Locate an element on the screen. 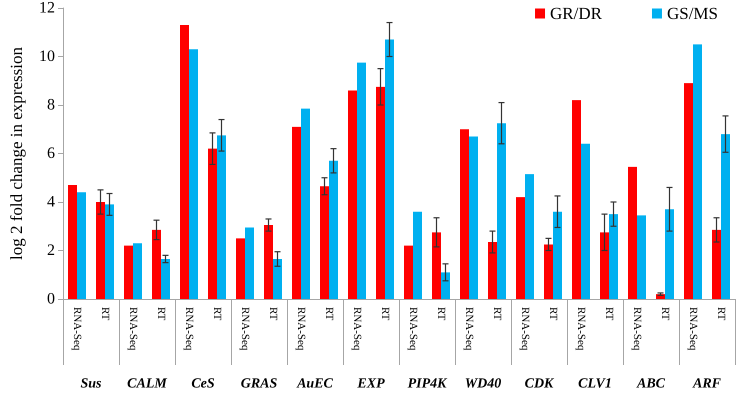 This screenshot has width=743, height=396. text: ABC is located at coordinates (651, 384).